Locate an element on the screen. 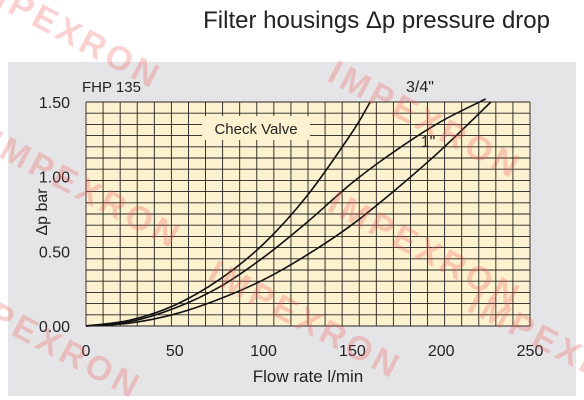  y-tick-label: 1.00 is located at coordinates (54, 178).